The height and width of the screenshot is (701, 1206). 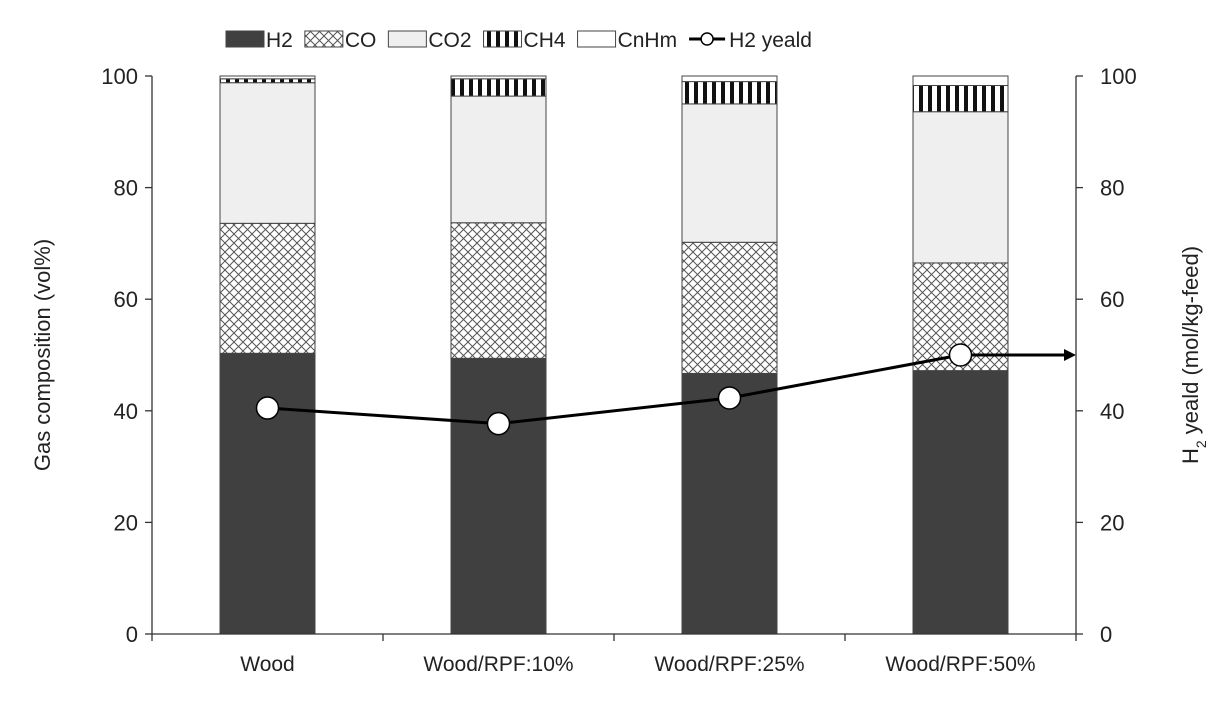 What do you see at coordinates (267, 664) in the screenshot?
I see `x-tick-label: Wood` at bounding box center [267, 664].